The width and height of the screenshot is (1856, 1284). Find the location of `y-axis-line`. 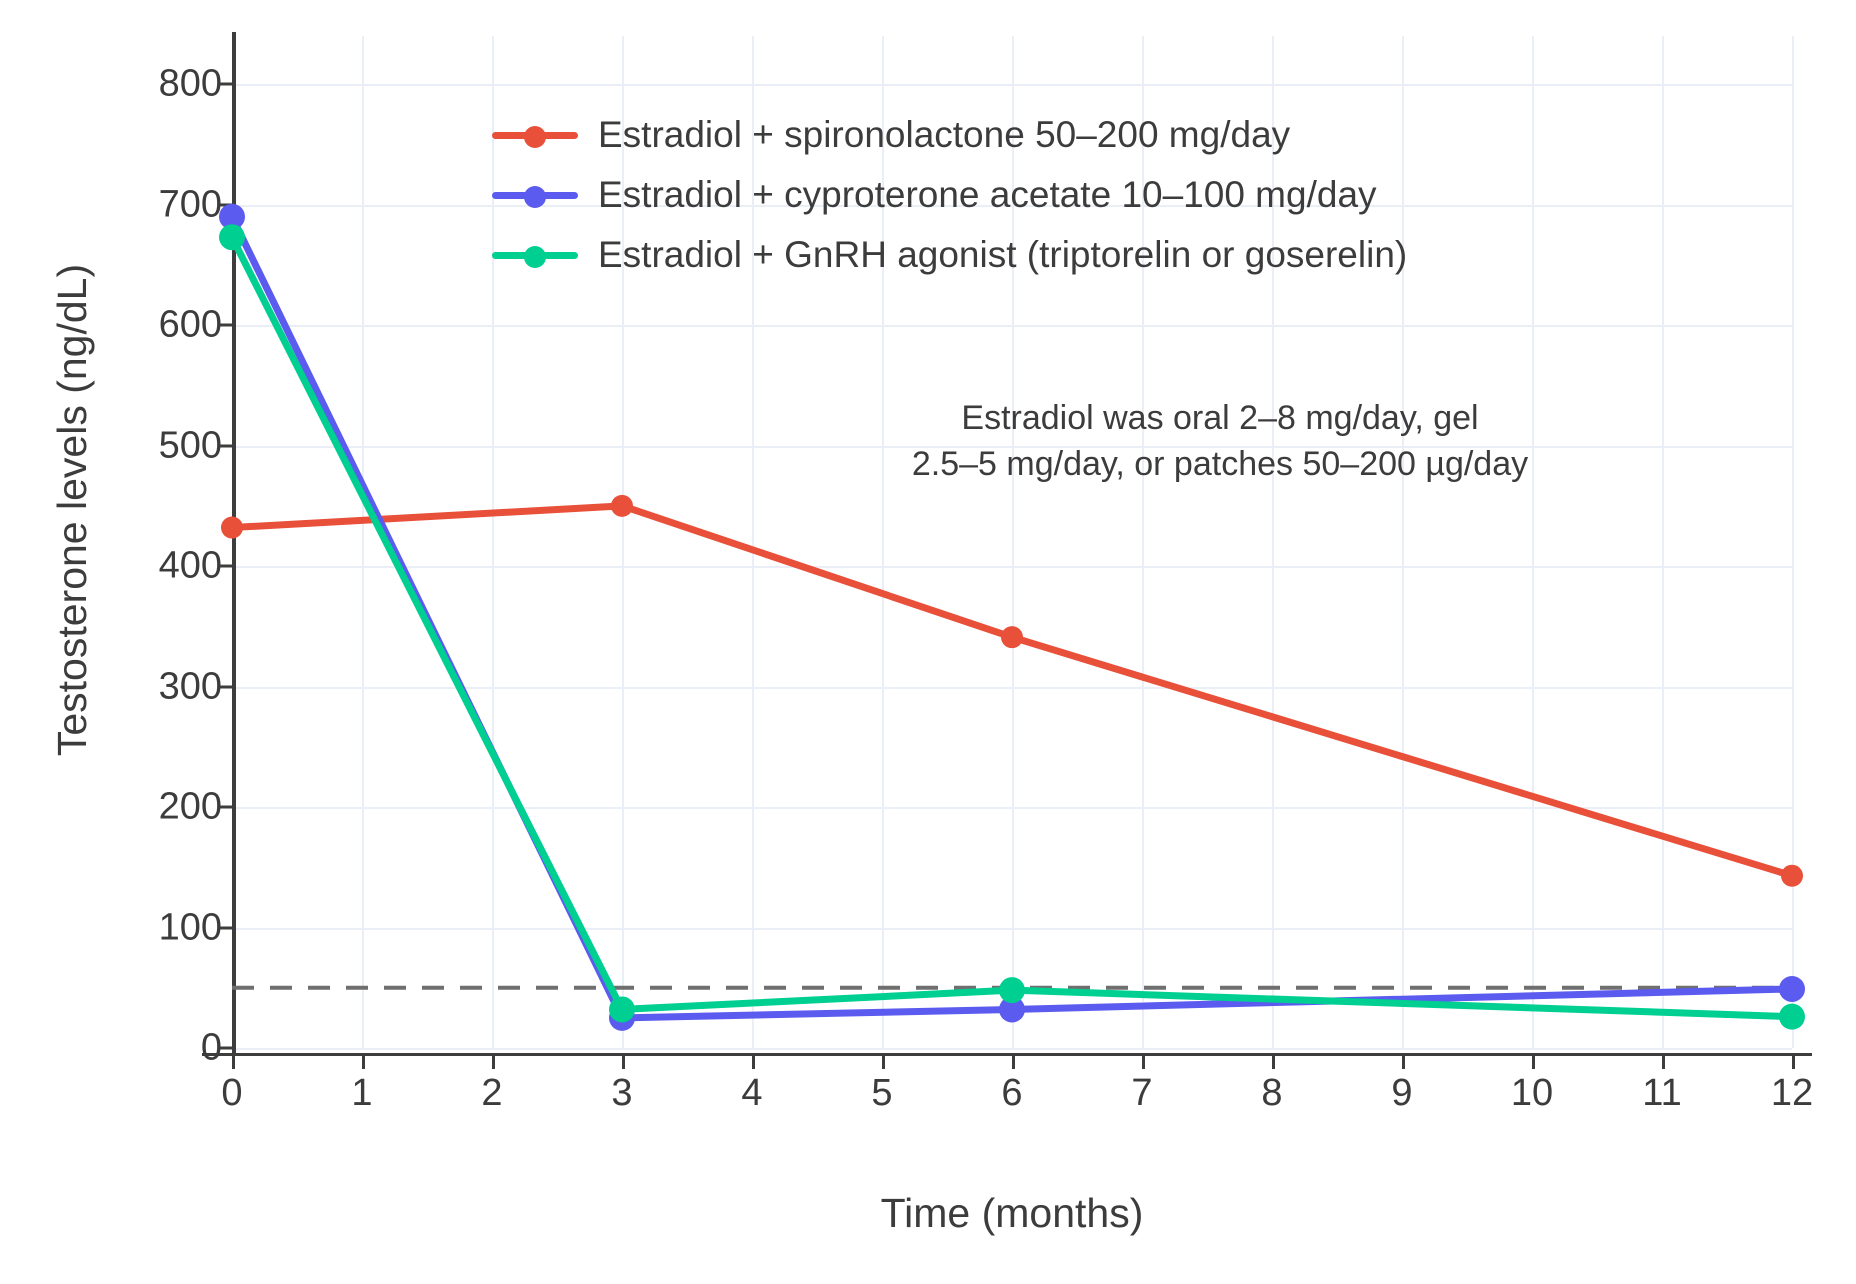

y-axis-line is located at coordinates (234, 543).